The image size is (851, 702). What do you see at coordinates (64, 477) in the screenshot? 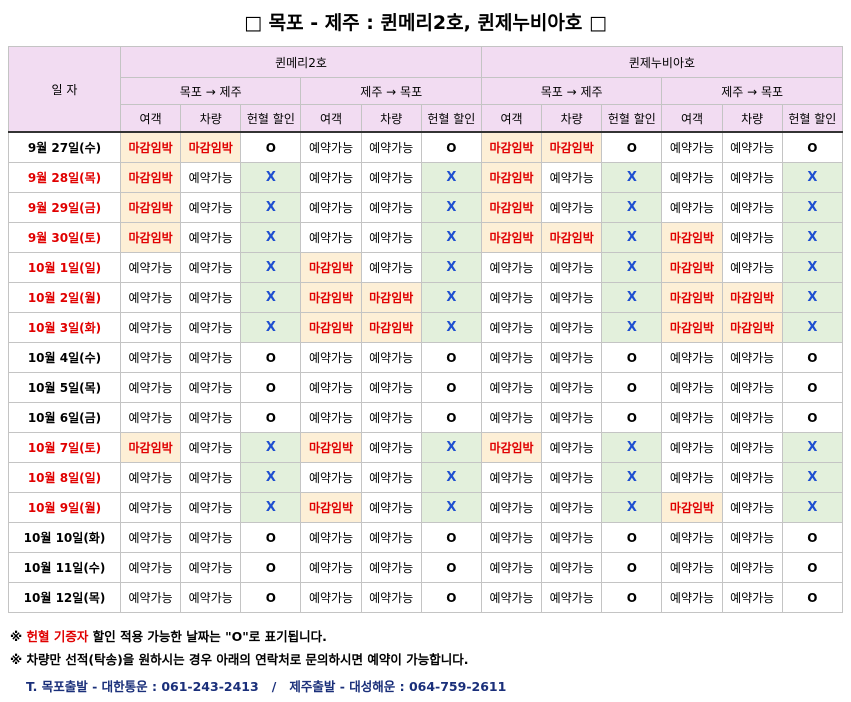
I see `date-cell: 10월 8일(일)` at bounding box center [64, 477].